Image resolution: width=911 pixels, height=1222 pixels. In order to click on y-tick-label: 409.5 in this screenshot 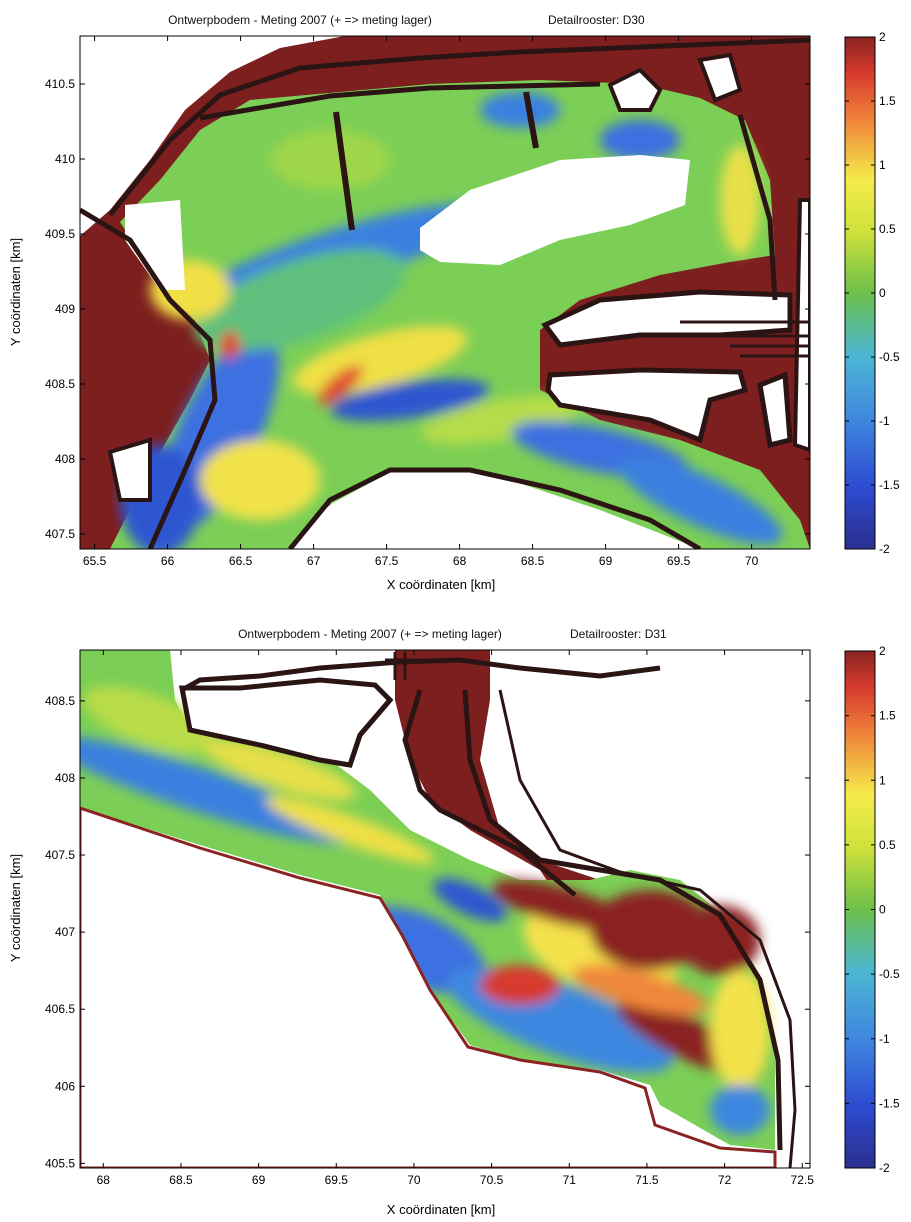, I will do `click(60, 234)`.